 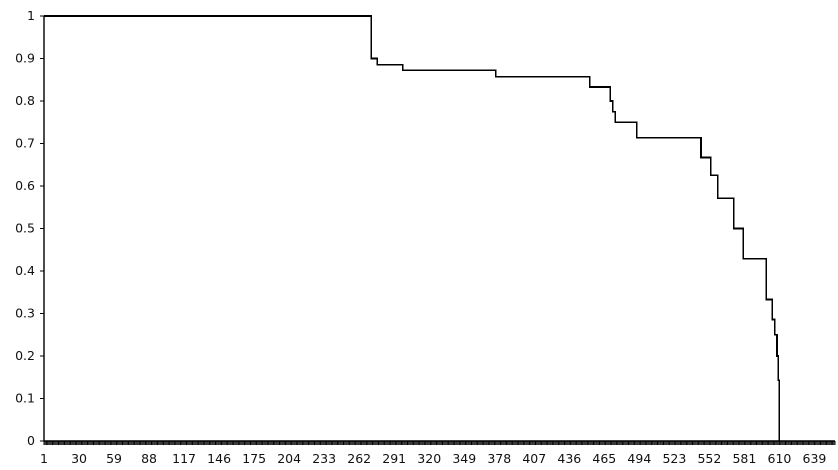 I want to click on x-tick-label: 494, so click(x=639, y=458).